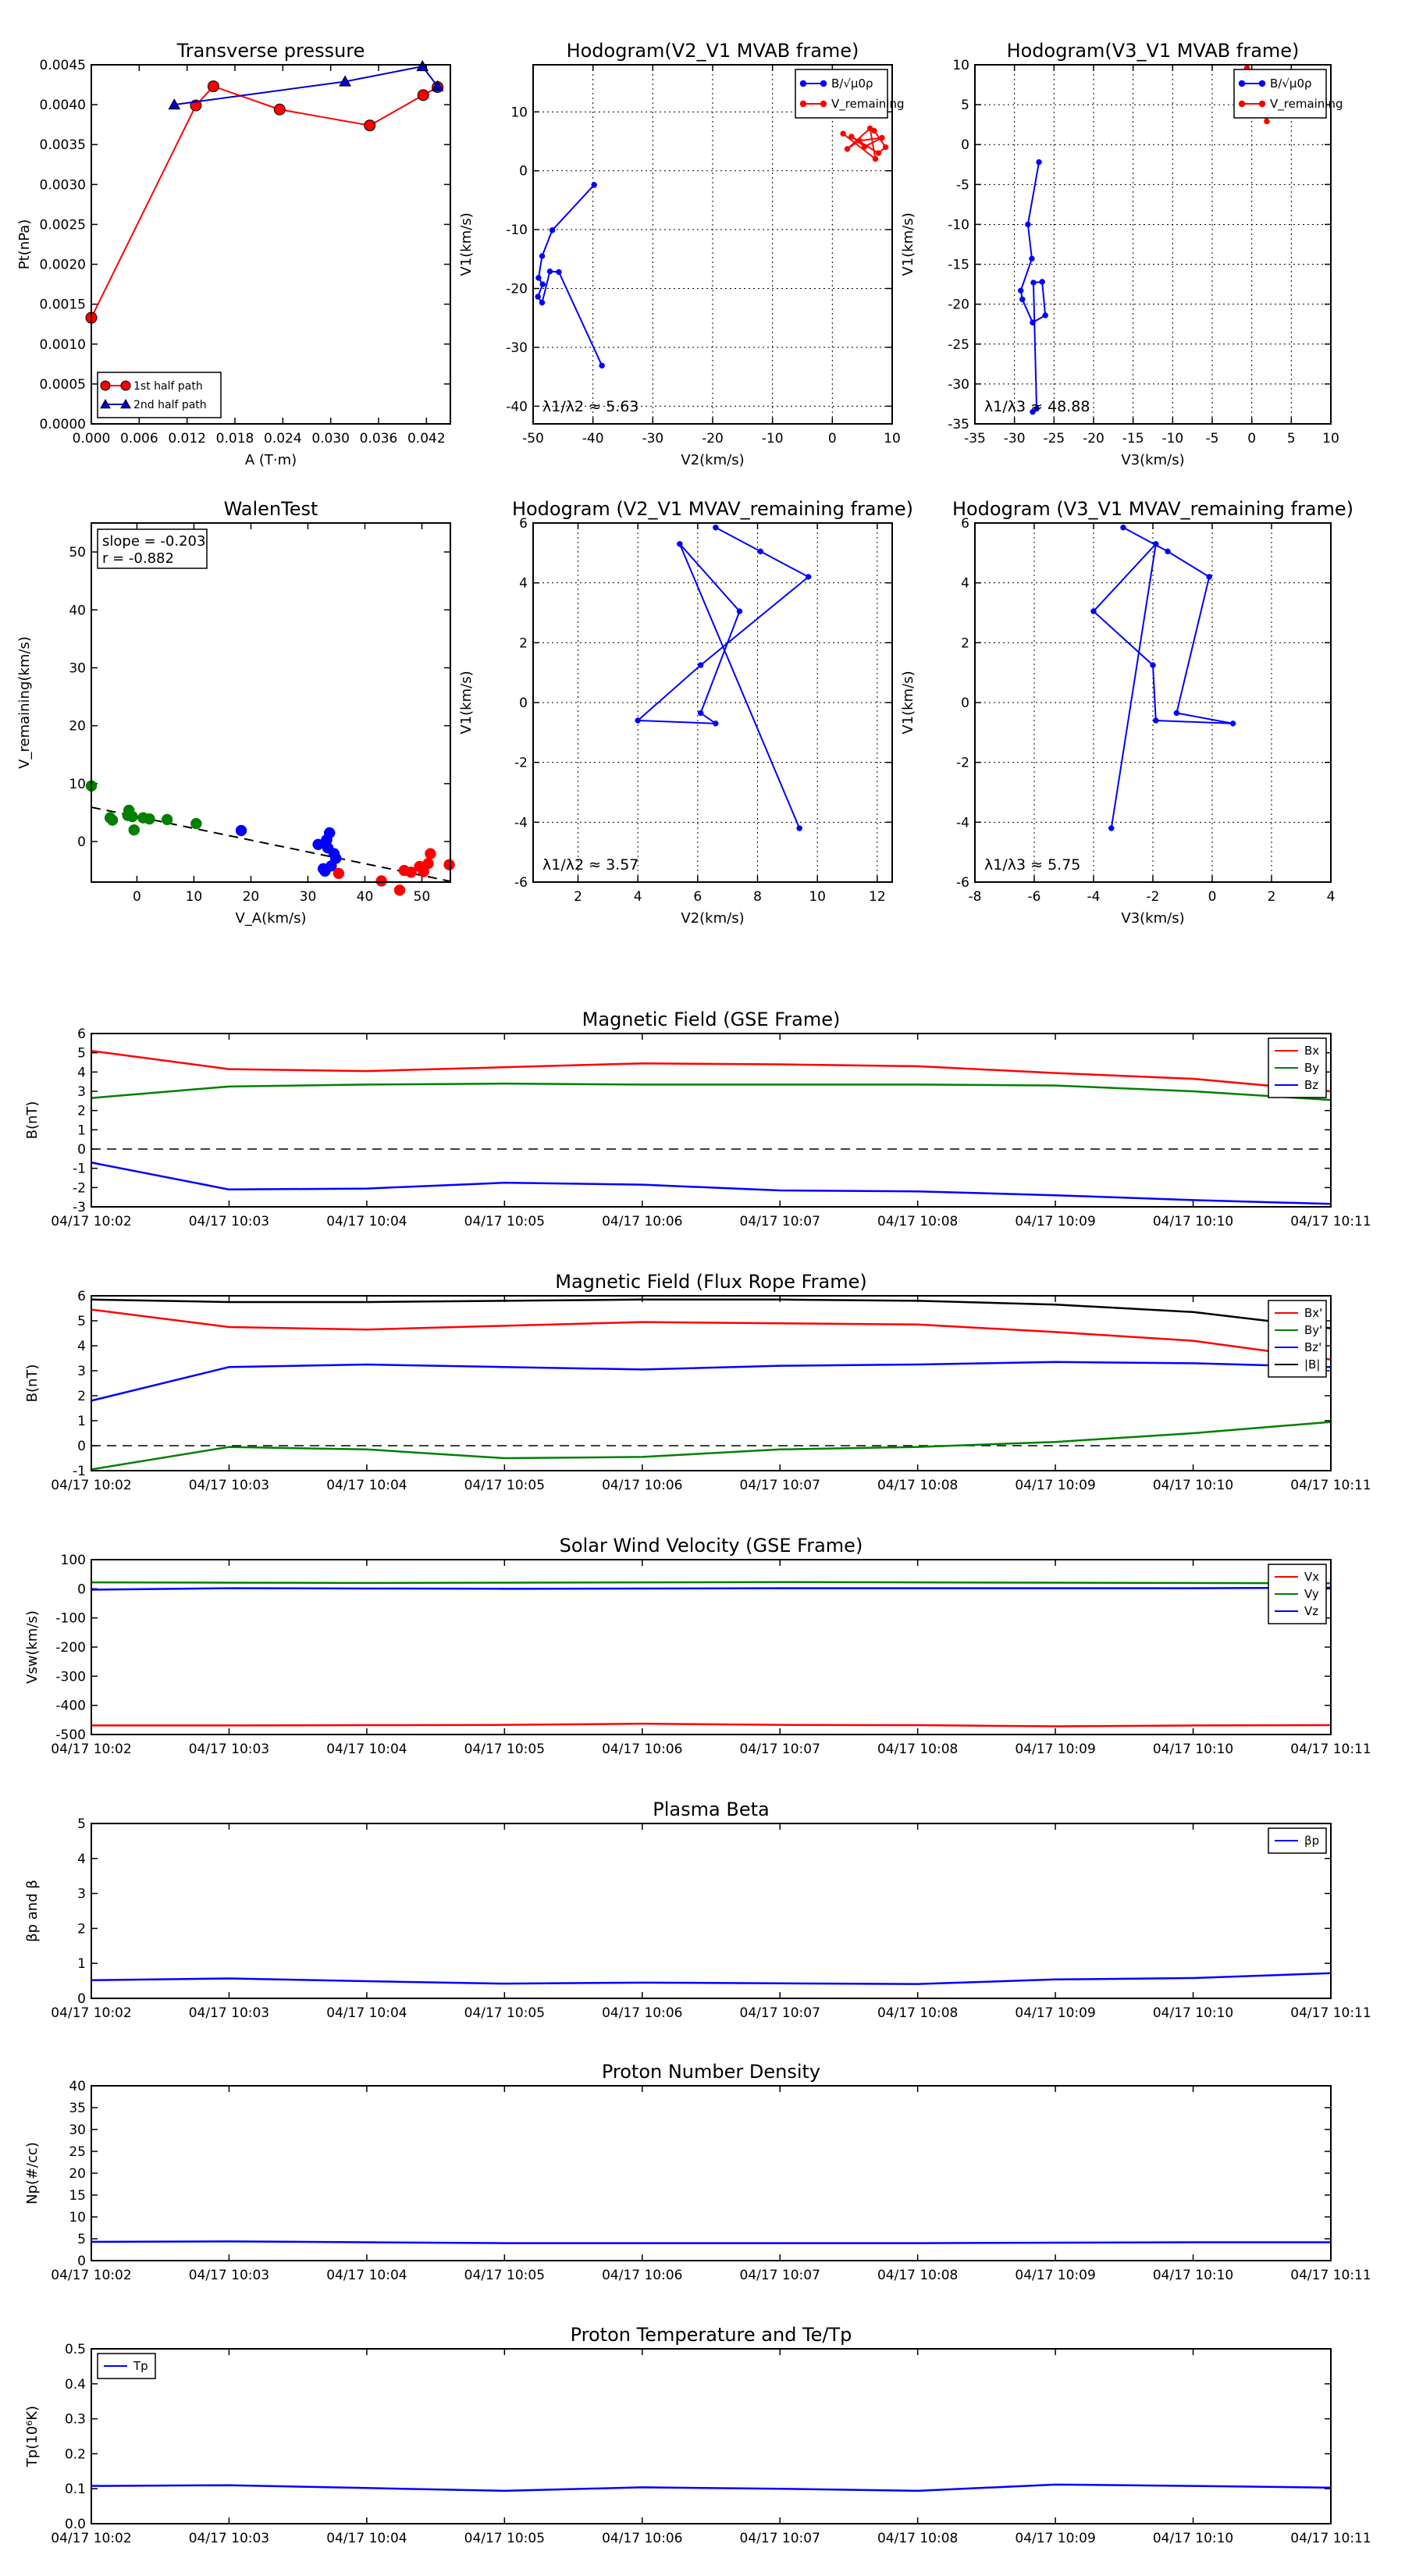 The width and height of the screenshot is (1405, 2576). Describe the element at coordinates (80, 1188) in the screenshot. I see `y-tick-label: -2` at that location.